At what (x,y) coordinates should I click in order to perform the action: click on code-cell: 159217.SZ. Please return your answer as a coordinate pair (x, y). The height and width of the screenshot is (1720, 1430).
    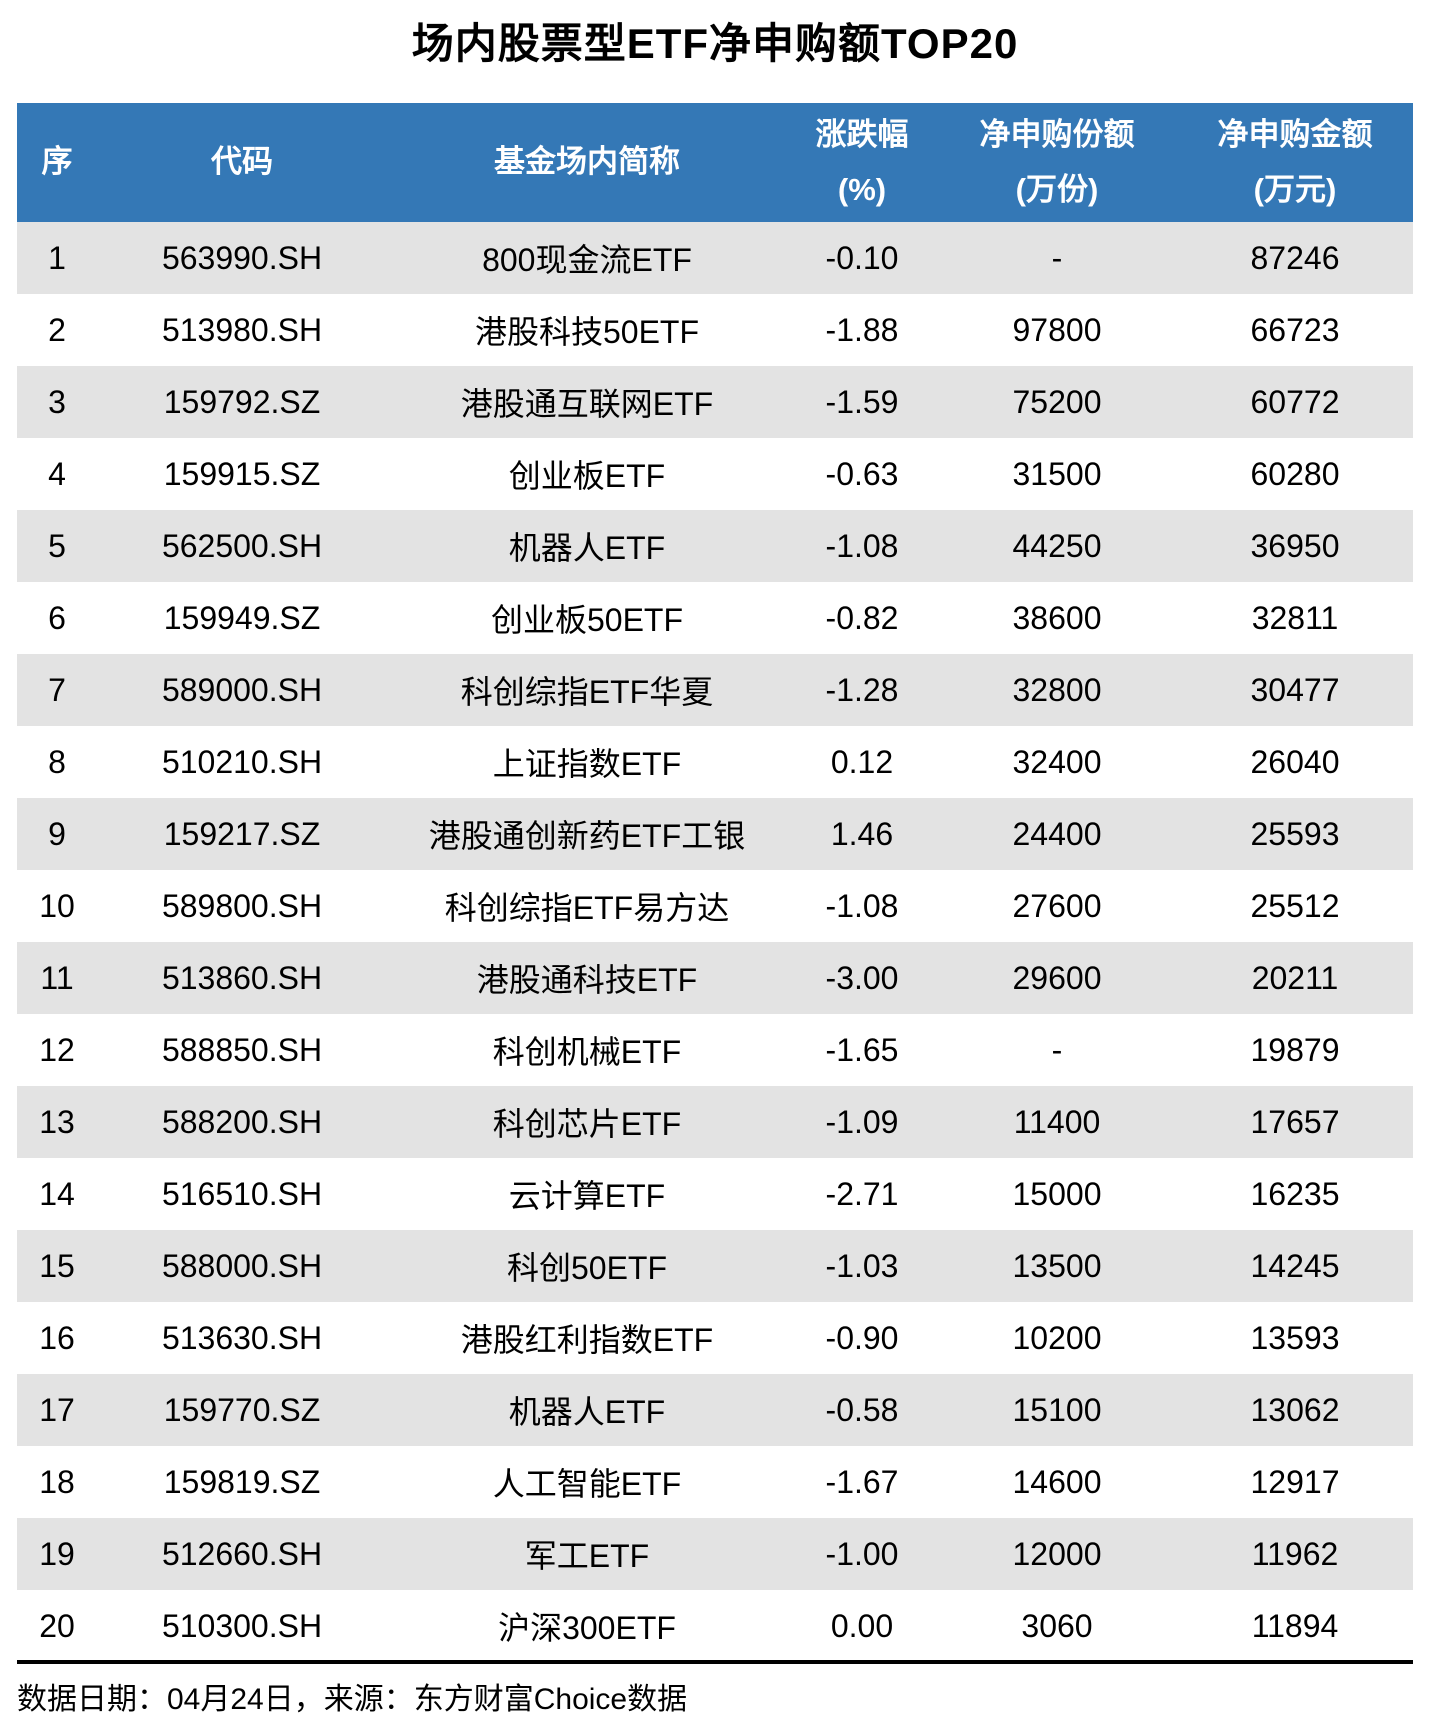
    Looking at the image, I should click on (242, 833).